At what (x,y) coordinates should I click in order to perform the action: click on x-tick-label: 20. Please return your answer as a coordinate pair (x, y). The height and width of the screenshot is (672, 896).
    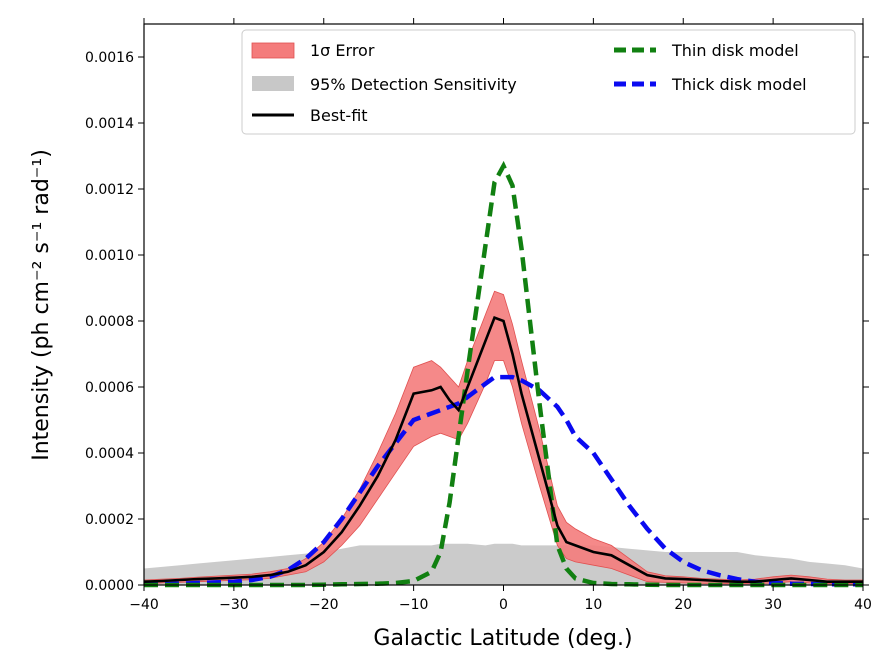
    Looking at the image, I should click on (683, 605).